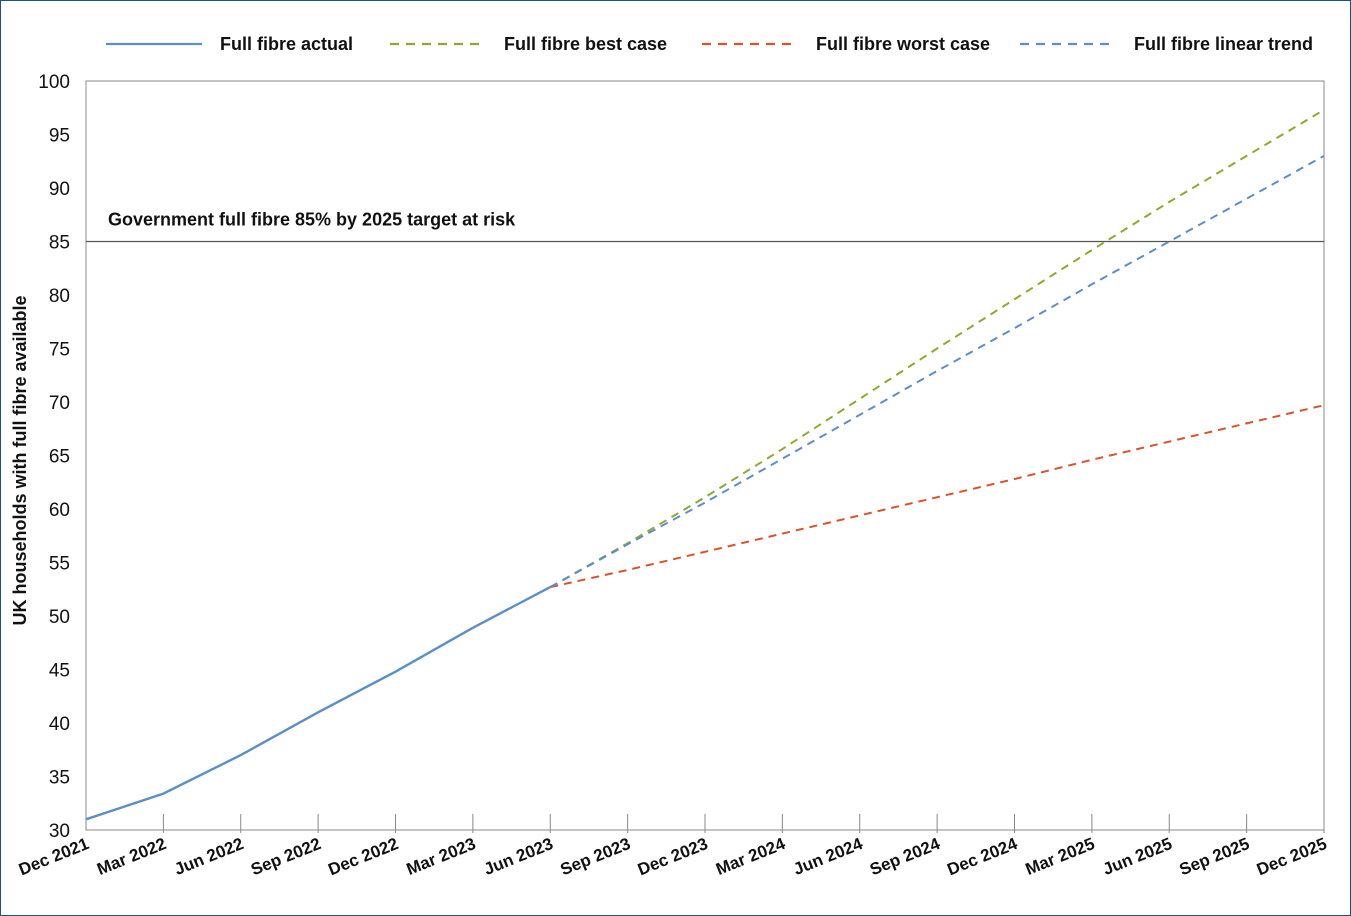 Image resolution: width=1351 pixels, height=916 pixels. I want to click on x-tick-label: Dec 2025, so click(1291, 856).